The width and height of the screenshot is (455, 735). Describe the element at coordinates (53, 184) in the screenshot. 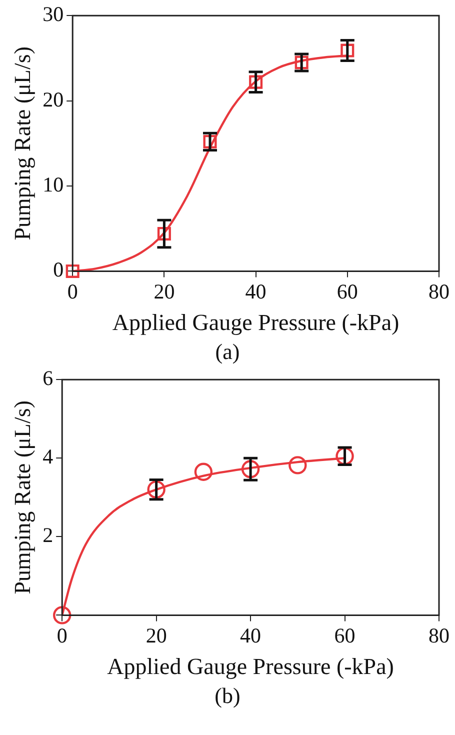

I see `y-tick-label: 10` at that location.